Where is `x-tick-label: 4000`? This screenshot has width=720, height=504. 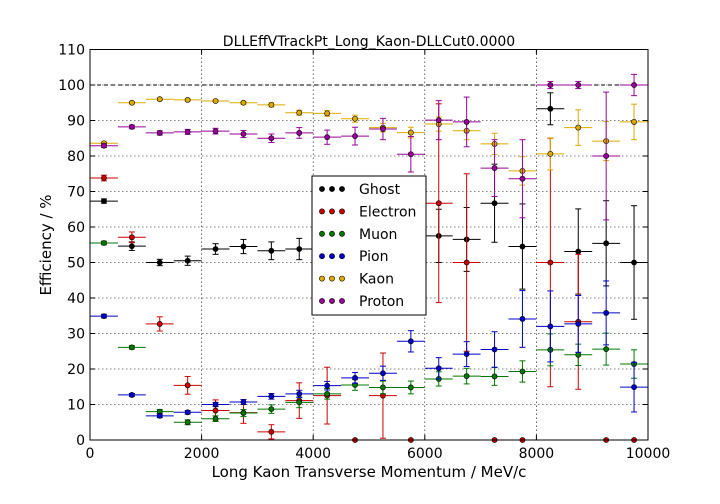 x-tick-label: 4000 is located at coordinates (313, 454).